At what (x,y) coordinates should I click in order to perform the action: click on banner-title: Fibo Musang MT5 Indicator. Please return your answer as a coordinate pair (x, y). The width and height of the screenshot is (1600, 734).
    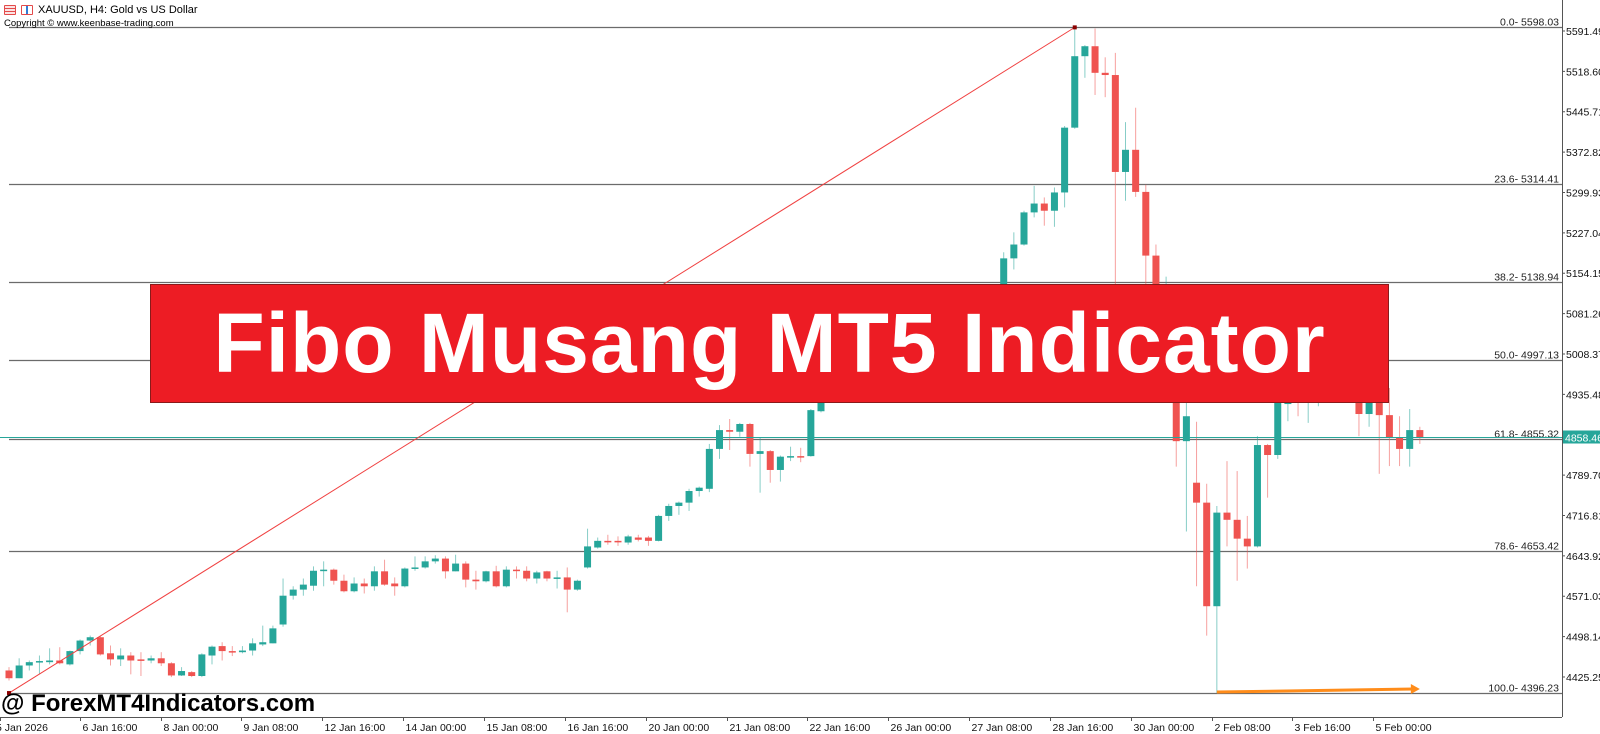
    Looking at the image, I should click on (769, 343).